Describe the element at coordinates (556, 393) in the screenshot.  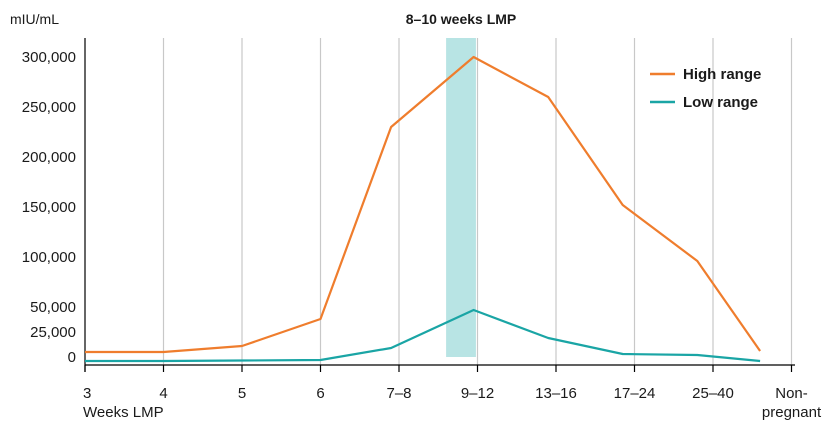
I see `x-tick-label: 13–16` at that location.